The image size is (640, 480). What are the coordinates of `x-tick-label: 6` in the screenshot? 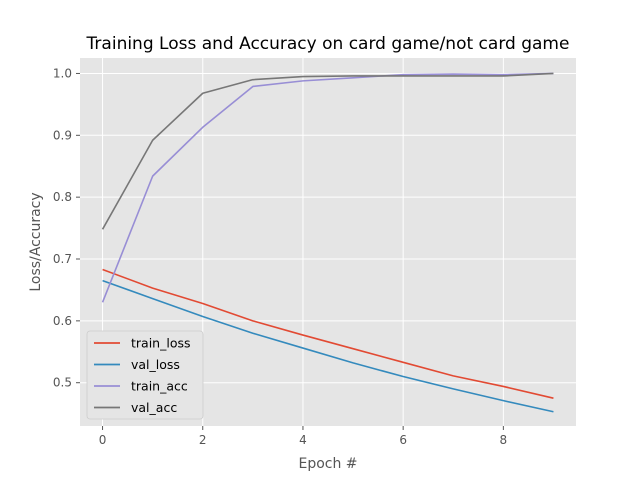 It's located at (403, 440).